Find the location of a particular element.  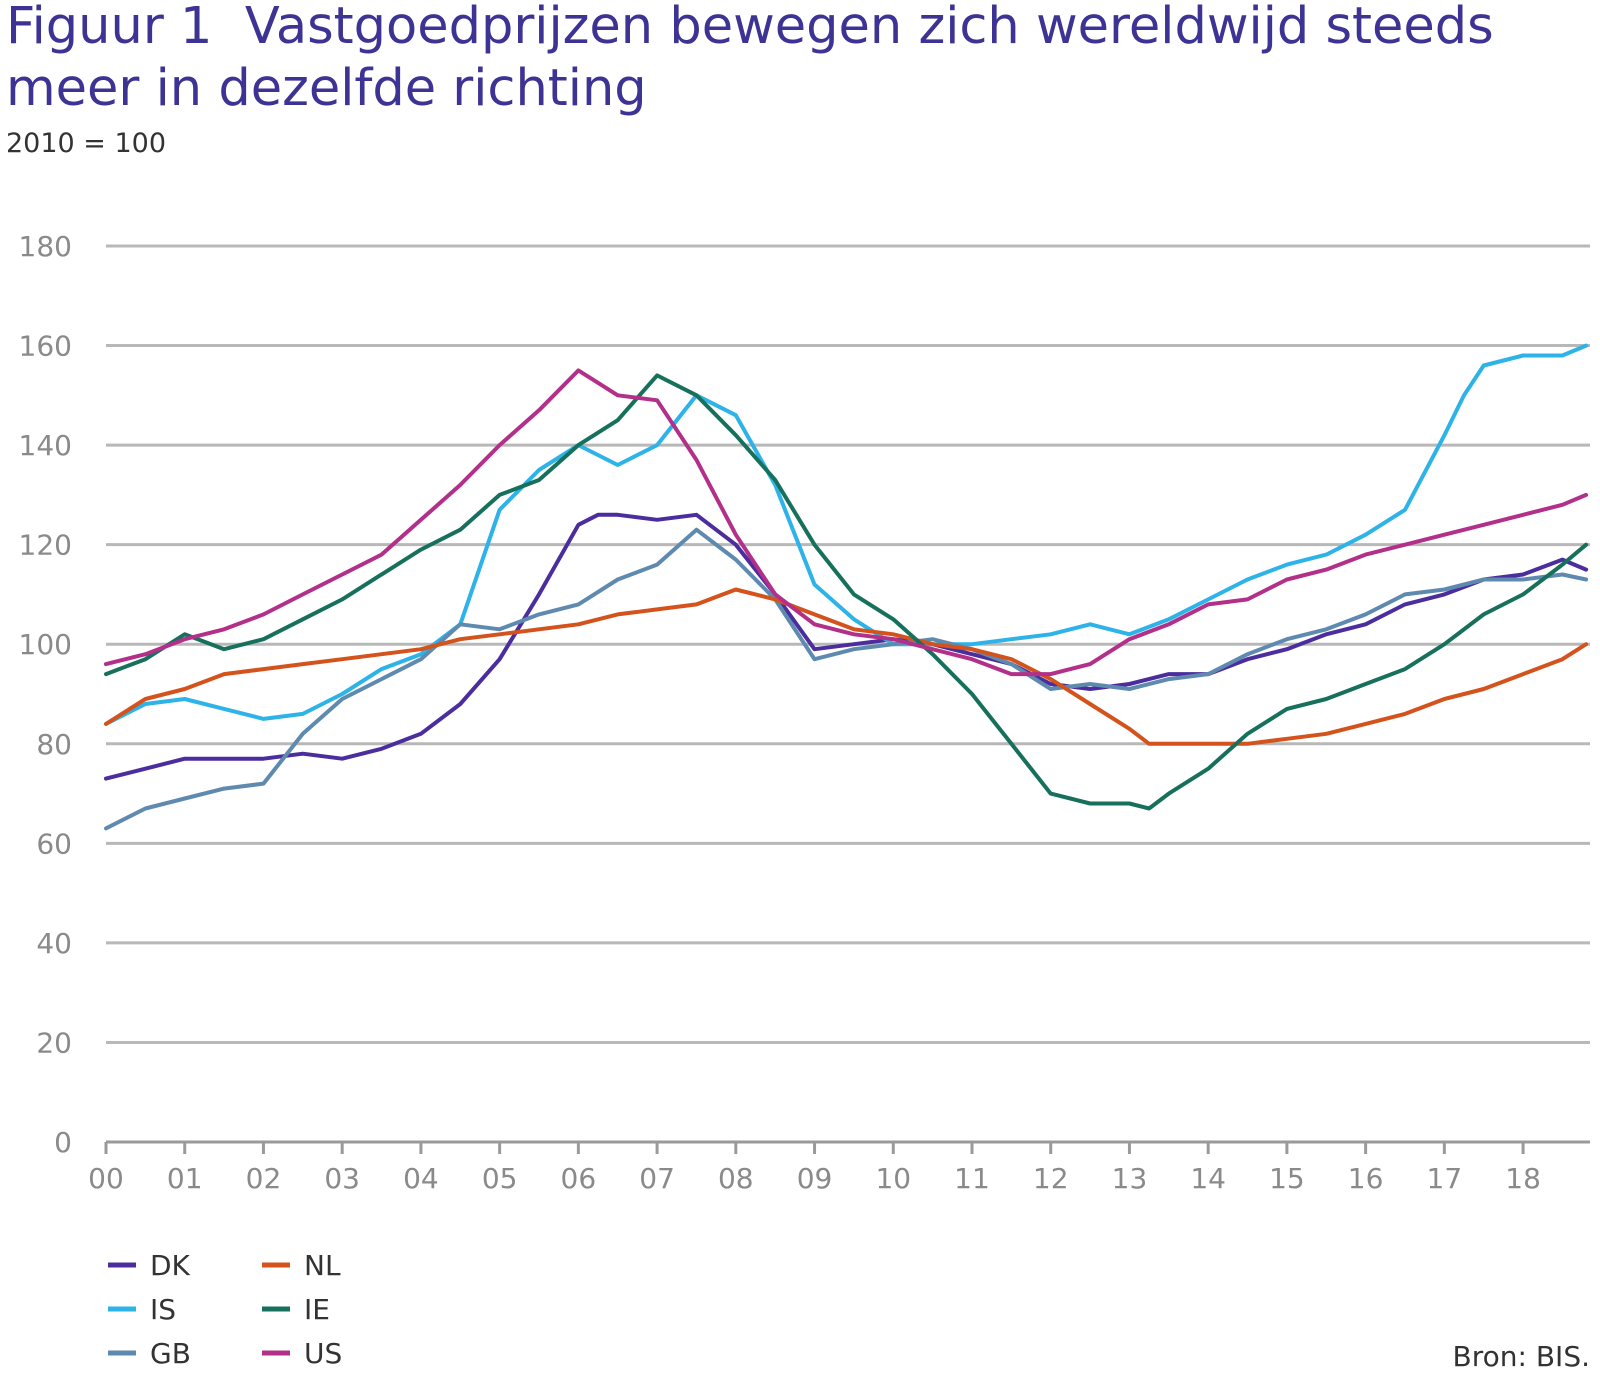

x-tick-label-18: 18 is located at coordinates (1523, 1178).